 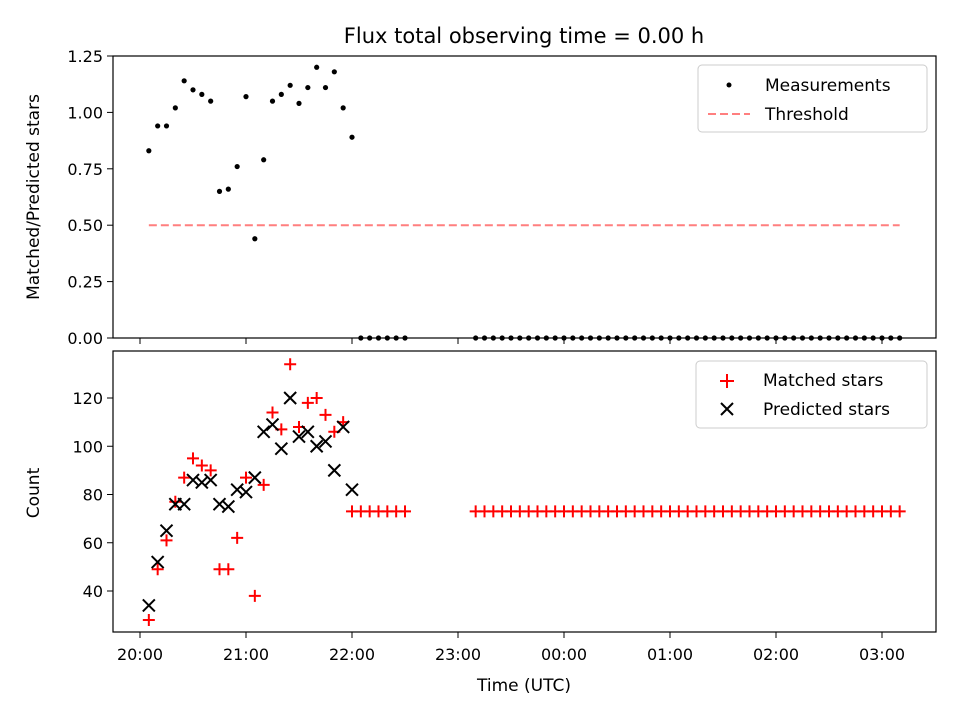 What do you see at coordinates (85, 56) in the screenshot?
I see `top-y-tick-label: 1.25` at bounding box center [85, 56].